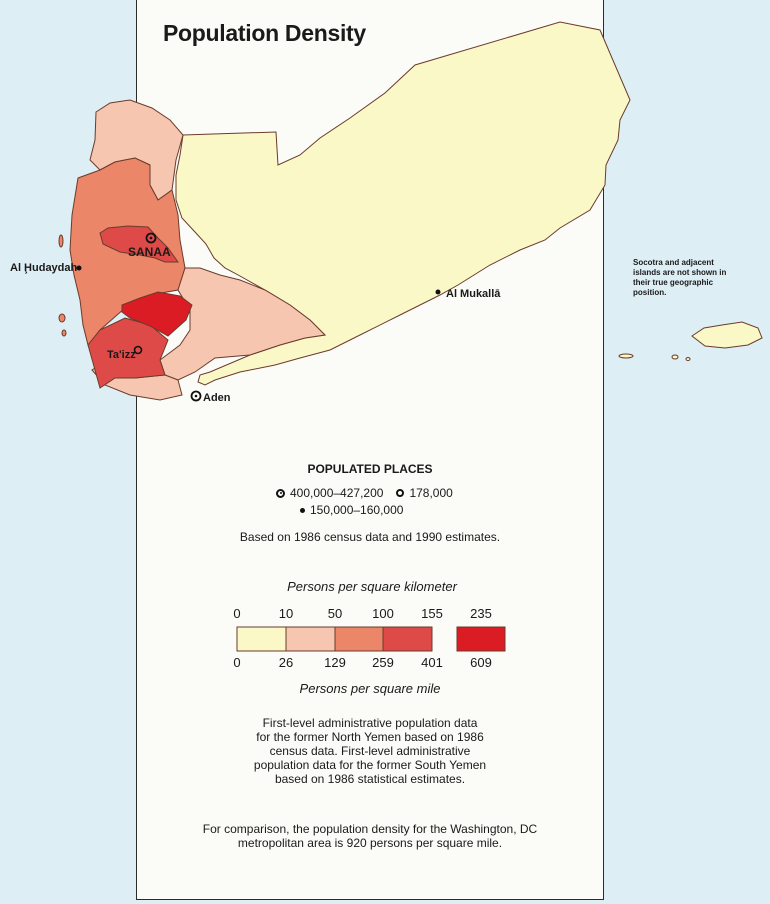 The image size is (770, 904). I want to click on map-title: Population Density, so click(264, 33).